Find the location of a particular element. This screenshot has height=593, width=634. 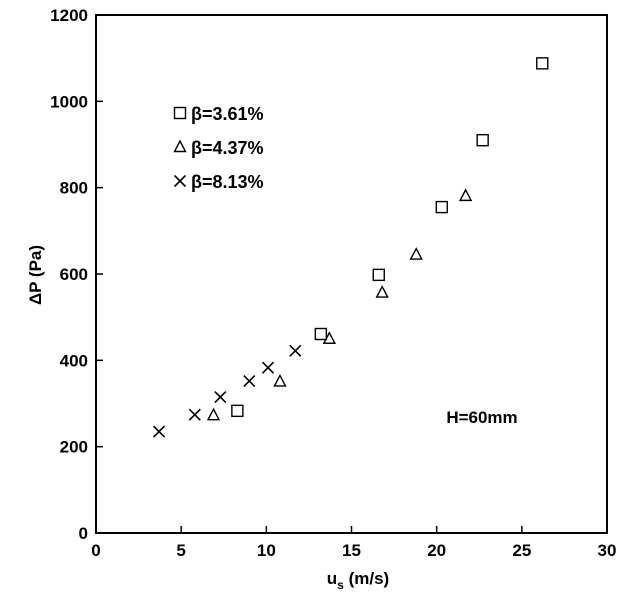

x-tick-label: 25 is located at coordinates (521, 550).